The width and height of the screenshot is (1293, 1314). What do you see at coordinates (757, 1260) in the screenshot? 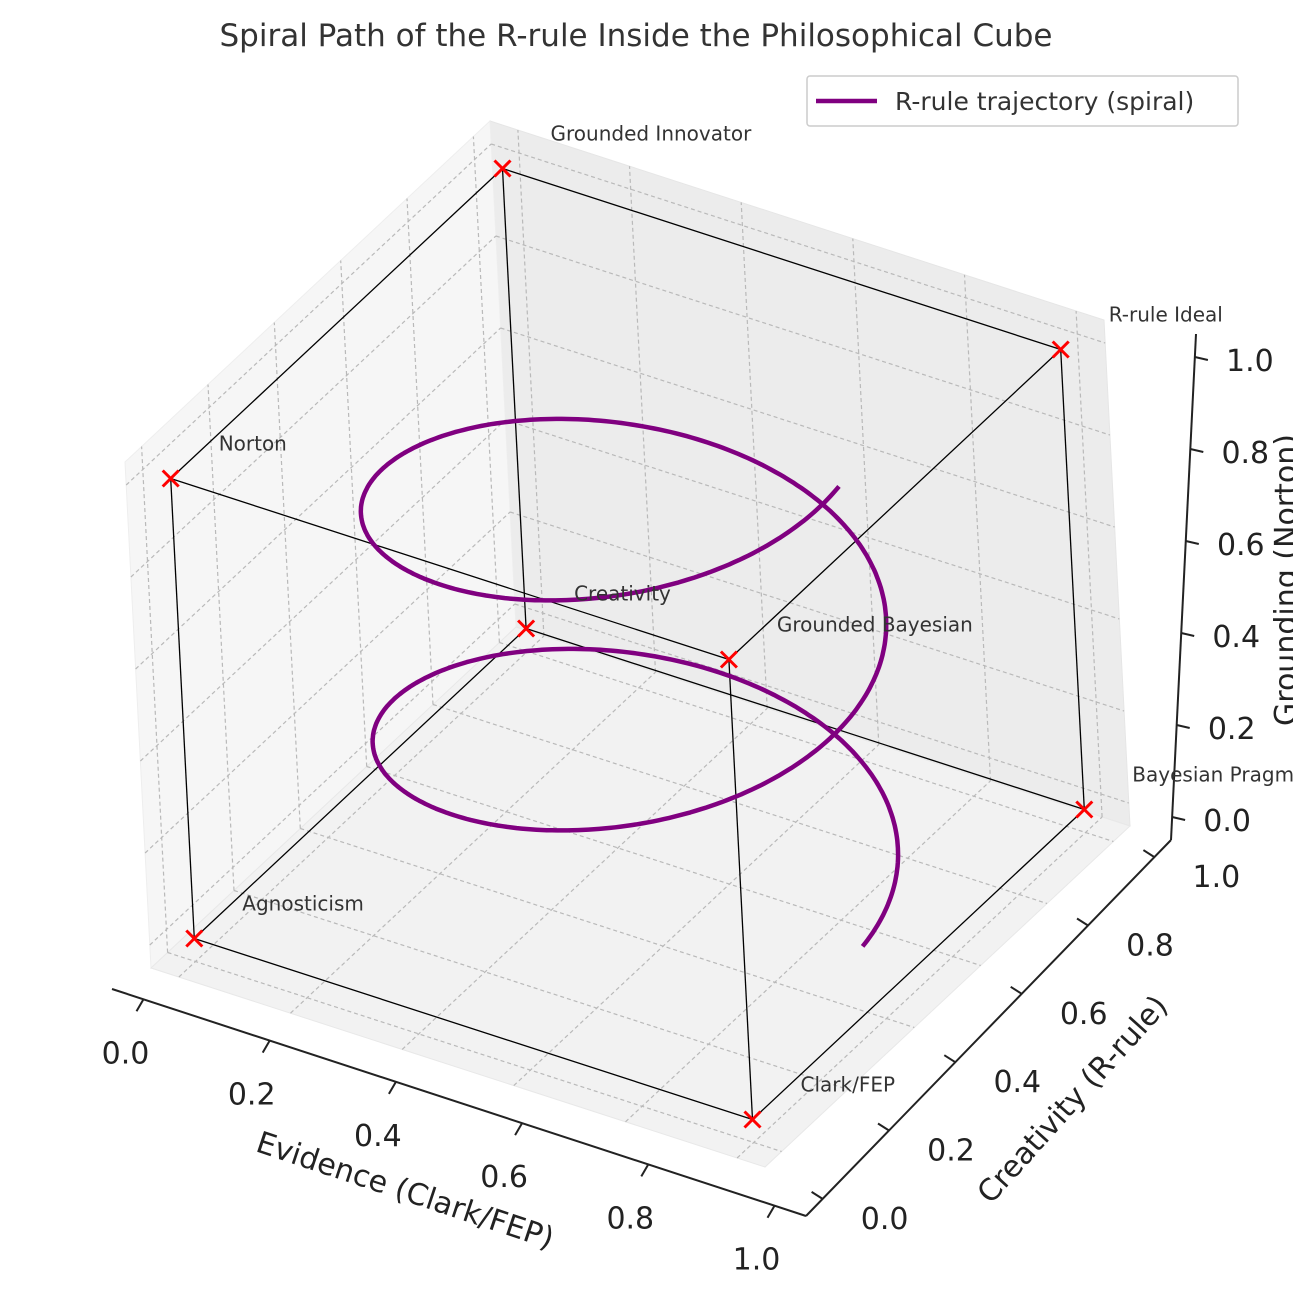
I see `x-tick-label: 1.0` at bounding box center [757, 1260].